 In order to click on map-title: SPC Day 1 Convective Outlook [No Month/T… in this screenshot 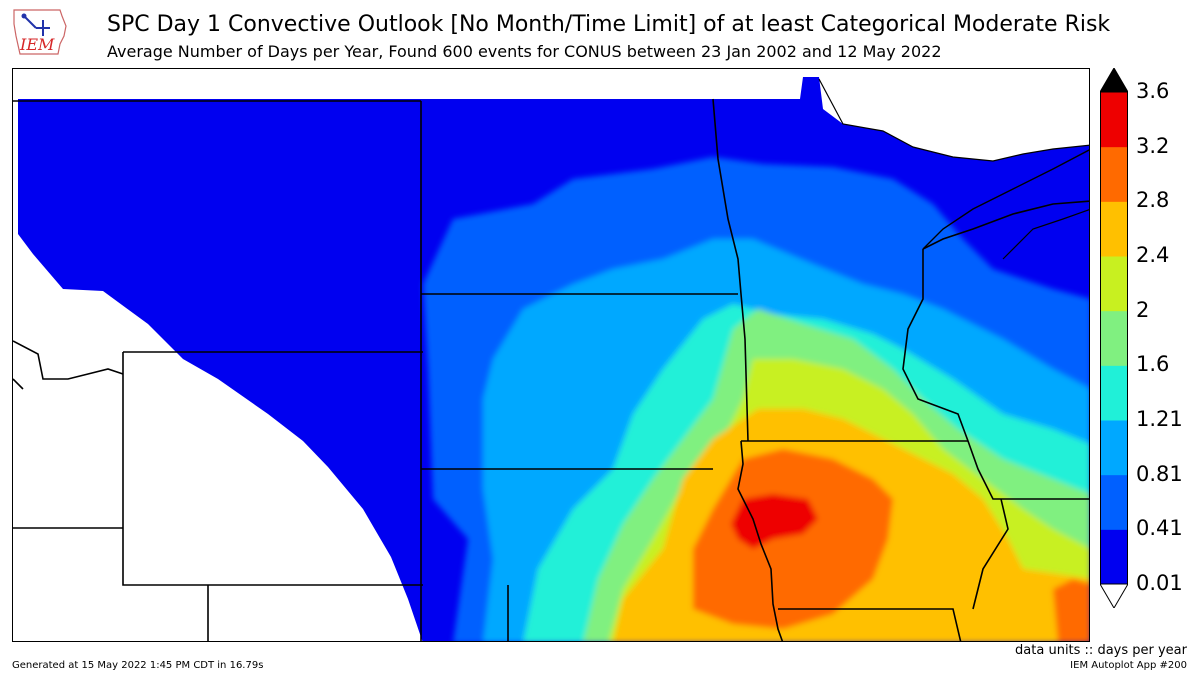, I will do `click(609, 24)`.